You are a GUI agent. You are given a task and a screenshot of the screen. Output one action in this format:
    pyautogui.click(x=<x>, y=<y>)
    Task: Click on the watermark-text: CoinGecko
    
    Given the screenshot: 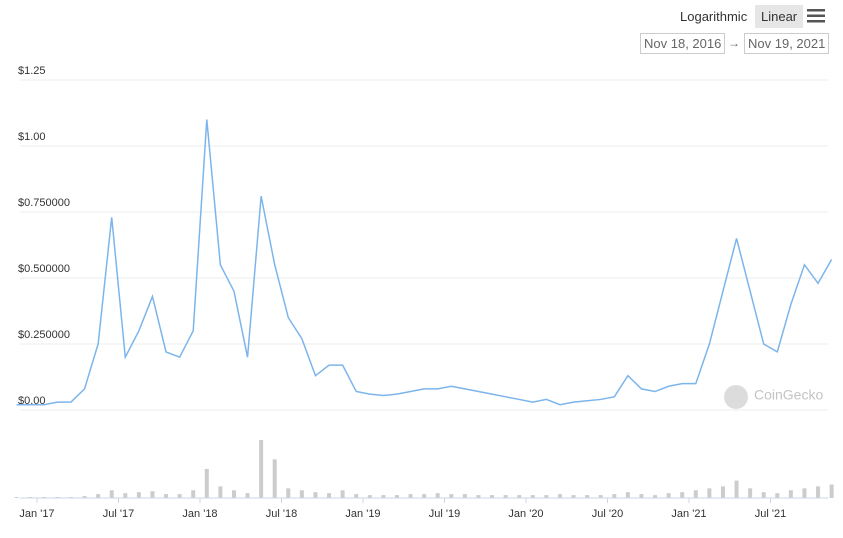 What is the action you would take?
    pyautogui.click(x=788, y=395)
    